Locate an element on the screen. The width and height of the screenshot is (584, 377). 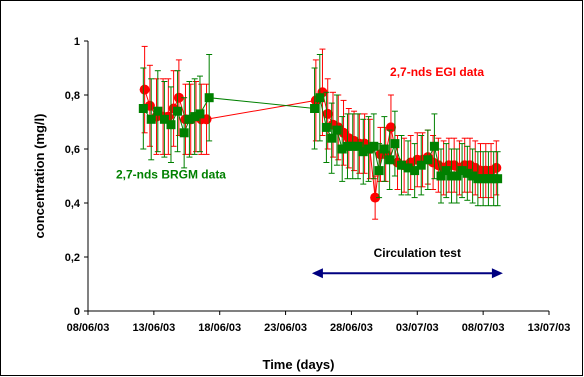
y-axis-title: concentration (mg/l) is located at coordinates (39, 176).